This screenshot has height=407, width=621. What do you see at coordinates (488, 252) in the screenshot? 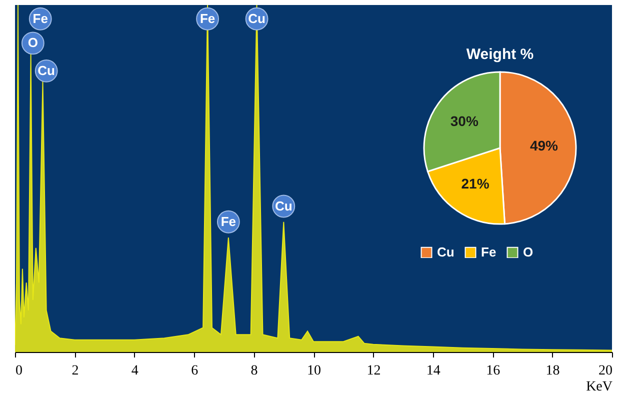
I see `legend-label: Fe` at bounding box center [488, 252].